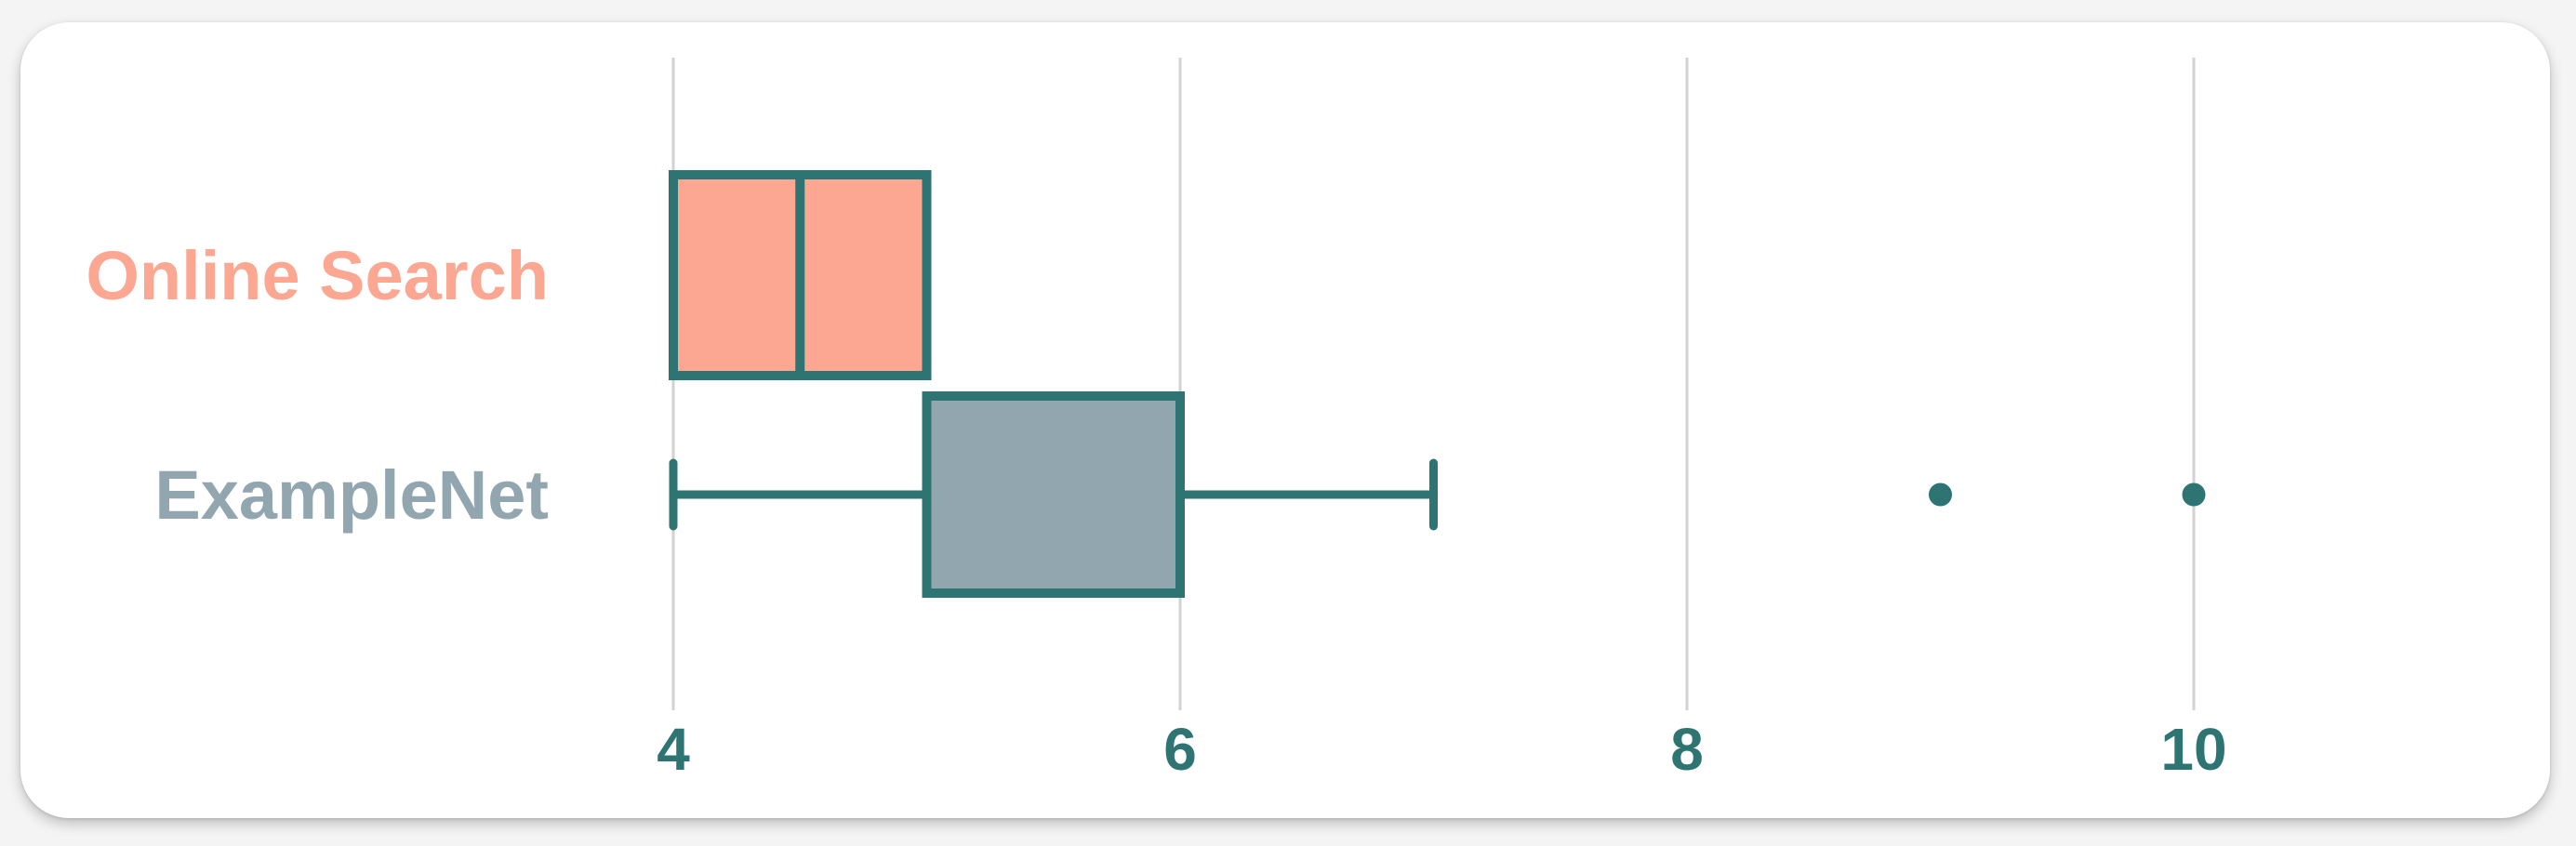 The width and height of the screenshot is (2576, 846). What do you see at coordinates (317, 386) in the screenshot?
I see `label-layer: Online Search ExampleNet` at bounding box center [317, 386].